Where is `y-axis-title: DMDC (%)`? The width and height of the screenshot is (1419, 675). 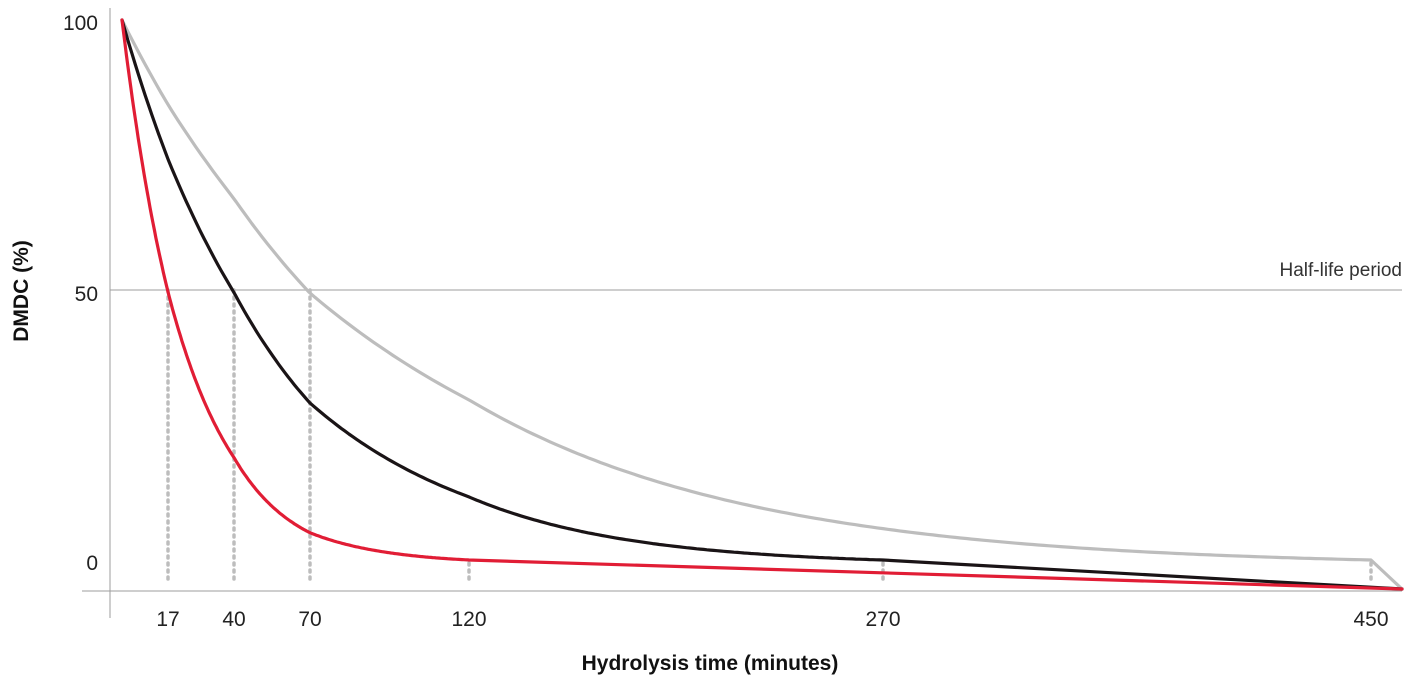 y-axis-title: DMDC (%) is located at coordinates (21, 290).